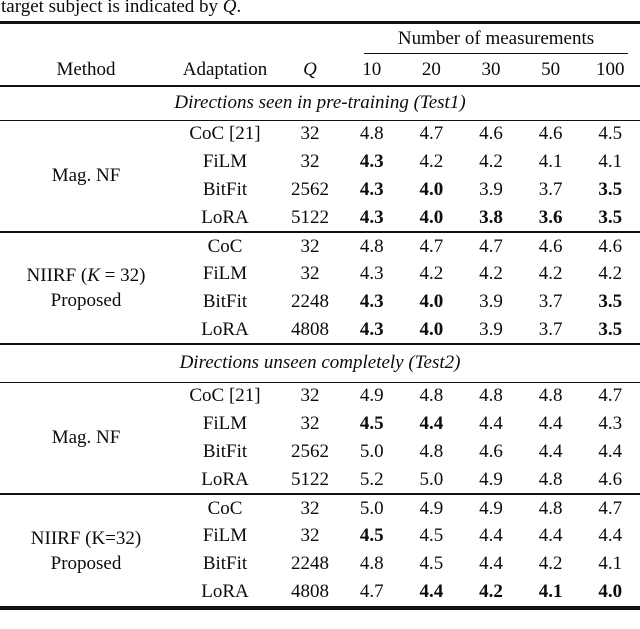 The width and height of the screenshot is (640, 629). What do you see at coordinates (320, 452) in the screenshot?
I see `table-row: BitFit 2562 5.0 4.8 4.6 4.4 4.4` at bounding box center [320, 452].